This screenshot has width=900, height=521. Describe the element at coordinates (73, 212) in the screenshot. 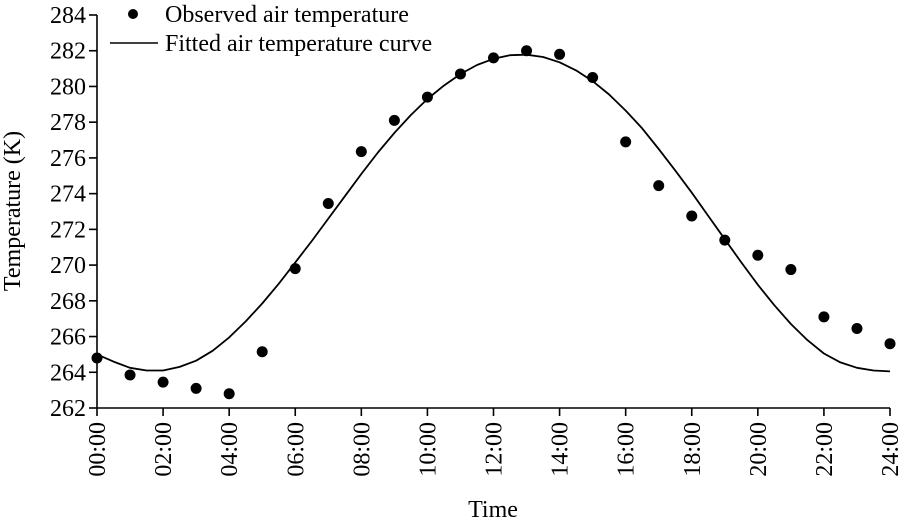

I see `y-ticks: 262 264 266 268 270 272 274 276 278 280 282 284` at that location.